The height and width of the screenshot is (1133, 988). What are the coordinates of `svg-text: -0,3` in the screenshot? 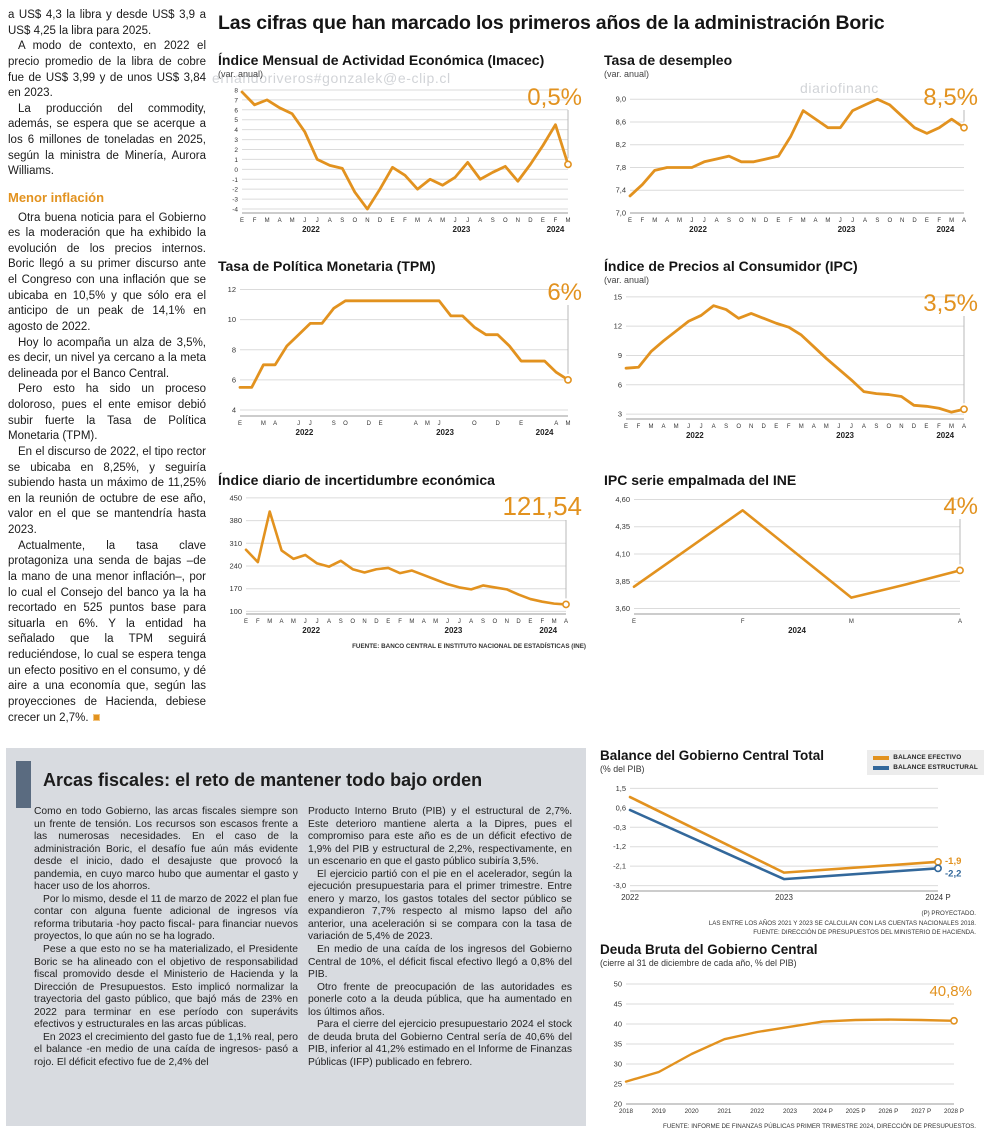 It's located at (619, 827).